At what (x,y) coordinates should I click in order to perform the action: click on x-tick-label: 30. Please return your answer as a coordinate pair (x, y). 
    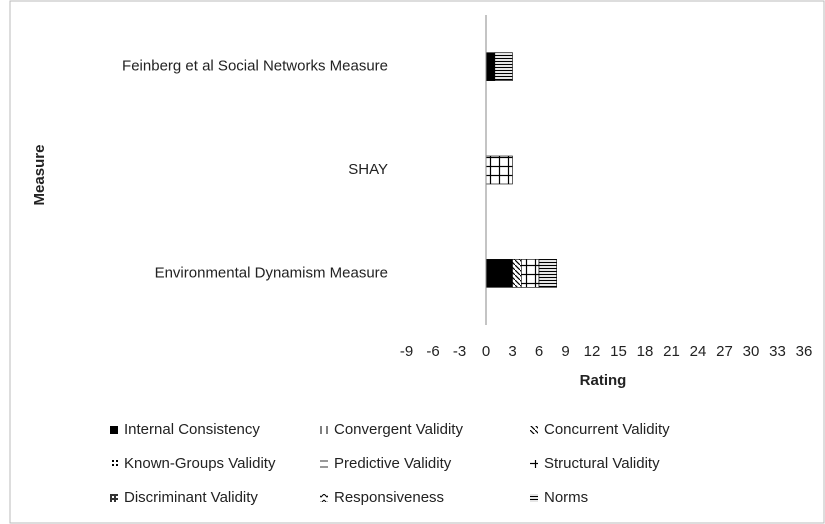
    Looking at the image, I should click on (751, 351).